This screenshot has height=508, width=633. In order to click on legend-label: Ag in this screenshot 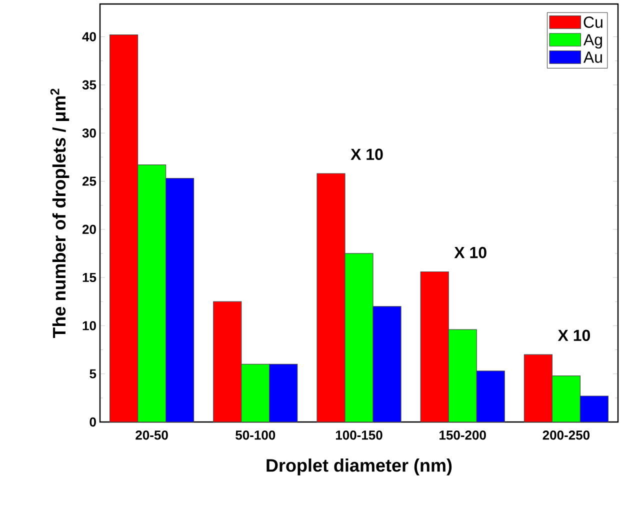, I will do `click(592, 41)`.